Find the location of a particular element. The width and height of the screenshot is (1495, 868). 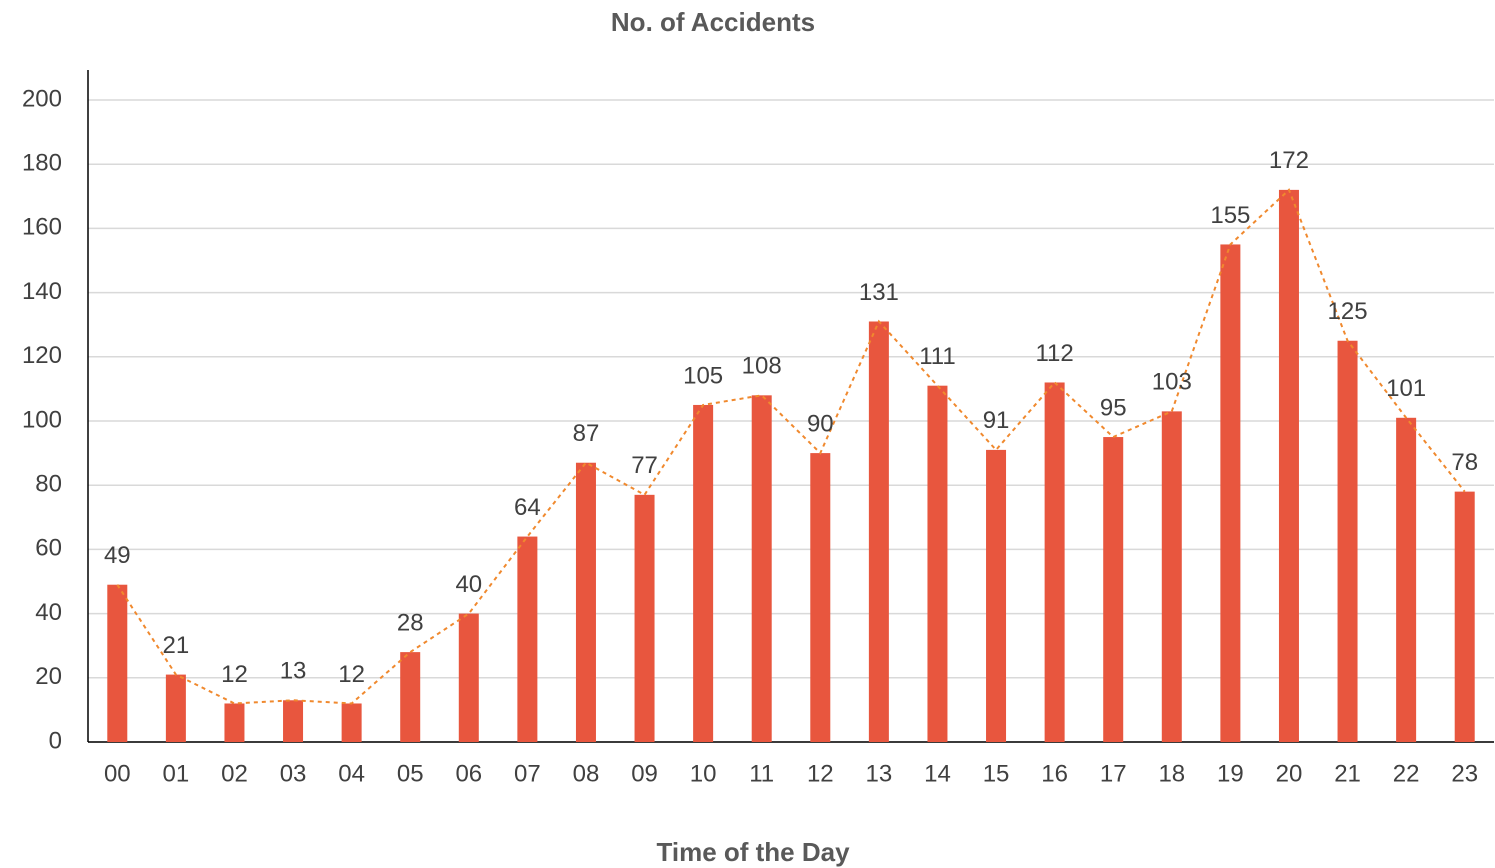

data-label: 64 is located at coordinates (527, 507).